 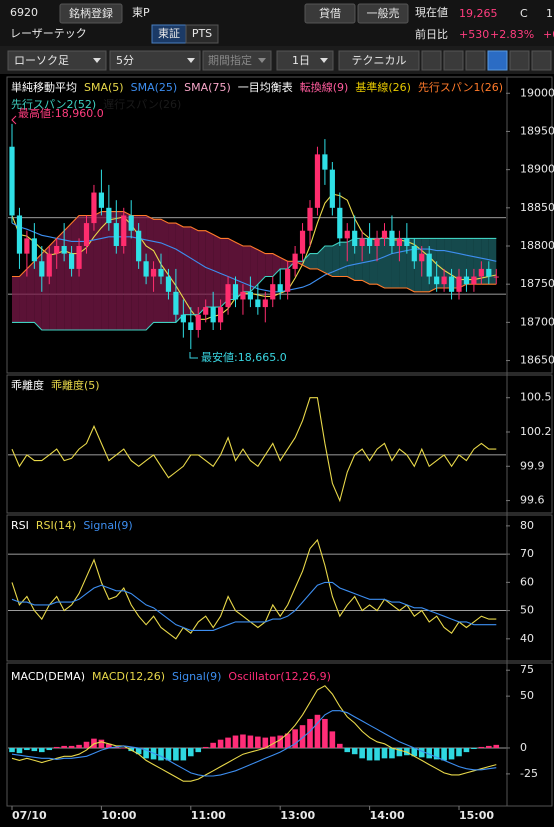 What do you see at coordinates (56, 525) in the screenshot?
I see `legend-item: RSI(14)` at bounding box center [56, 525].